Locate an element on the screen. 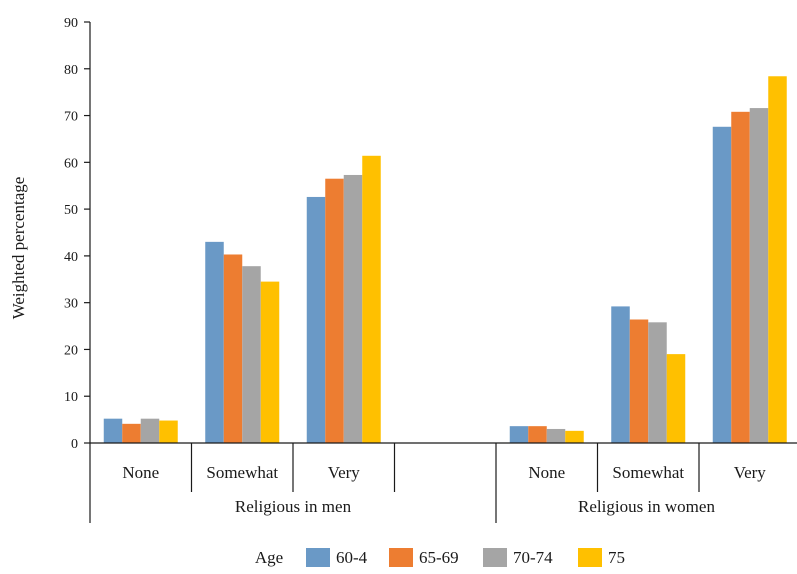  y-axis-label: Weighted percentage is located at coordinates (18, 248).